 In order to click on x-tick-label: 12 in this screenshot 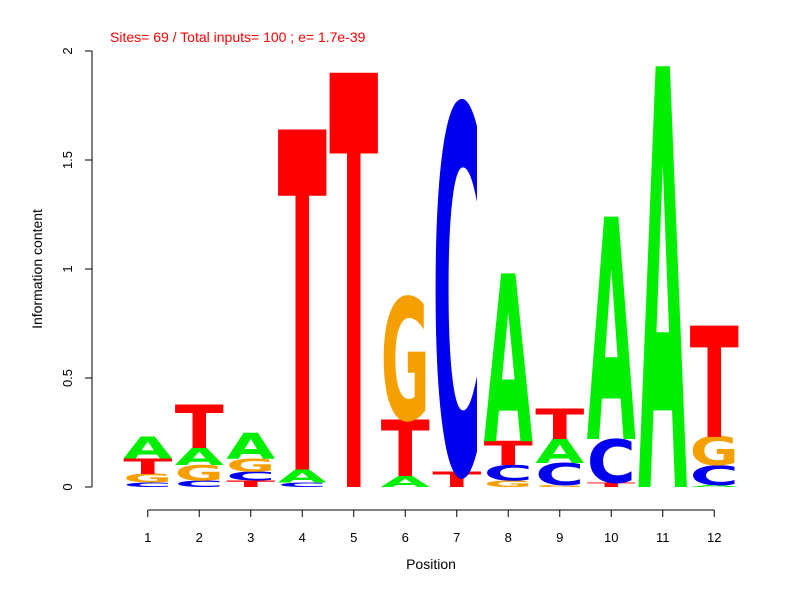, I will do `click(714, 537)`.